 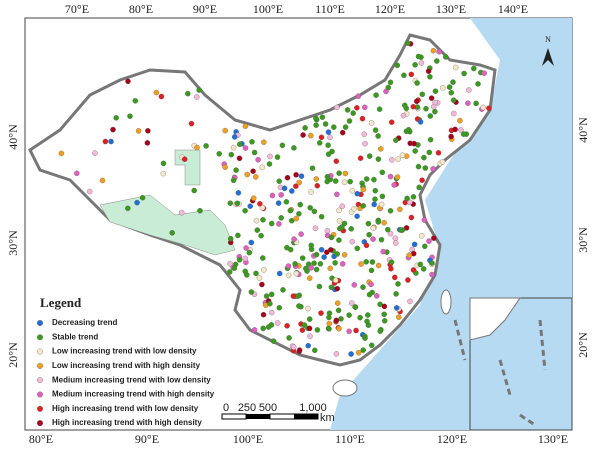 What do you see at coordinates (390, 9) in the screenshot?
I see `top-tick-label: 120°E` at bounding box center [390, 9].